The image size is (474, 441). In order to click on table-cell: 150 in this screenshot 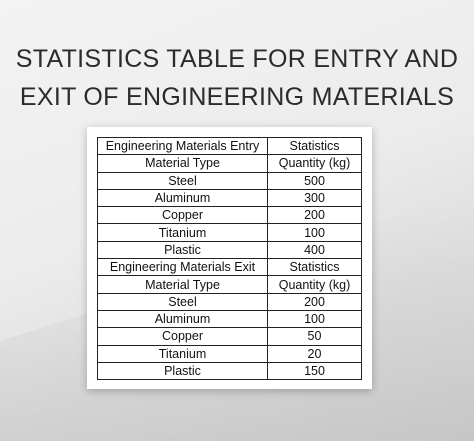, I will do `click(314, 371)`.